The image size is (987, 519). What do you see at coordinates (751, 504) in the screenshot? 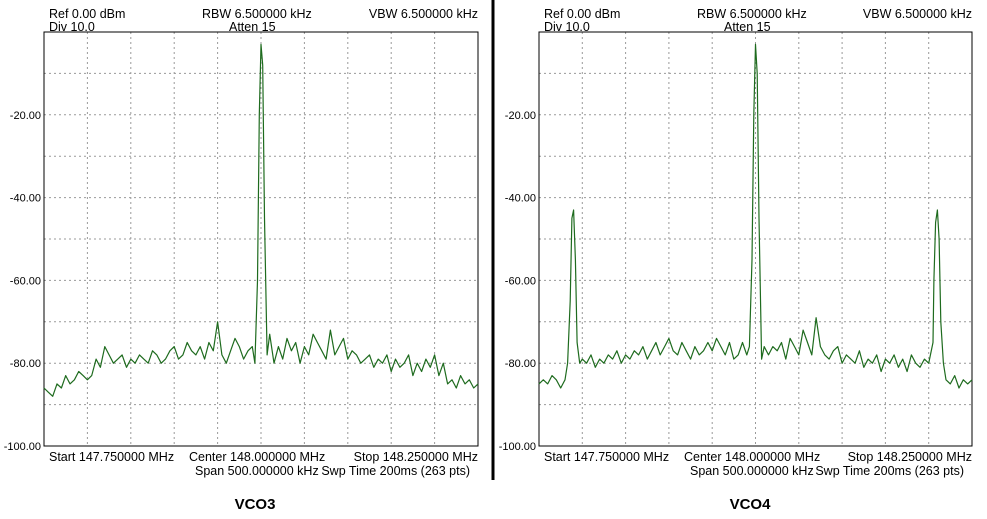
I see `panel-caption: VCO4` at bounding box center [751, 504].